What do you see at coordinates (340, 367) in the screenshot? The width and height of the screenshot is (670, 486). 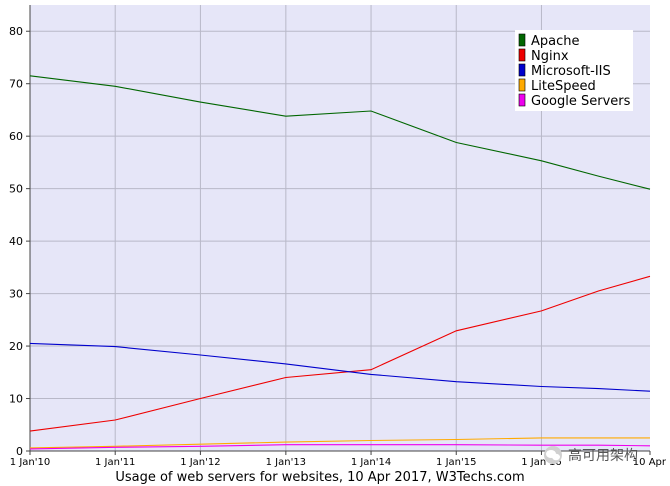 I see `series-line-microsoft-iis` at bounding box center [340, 367].